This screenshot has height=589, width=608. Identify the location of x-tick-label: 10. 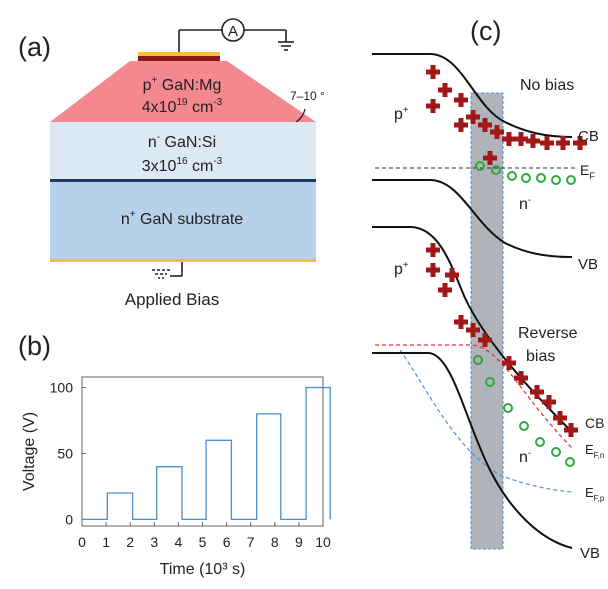
(323, 542).